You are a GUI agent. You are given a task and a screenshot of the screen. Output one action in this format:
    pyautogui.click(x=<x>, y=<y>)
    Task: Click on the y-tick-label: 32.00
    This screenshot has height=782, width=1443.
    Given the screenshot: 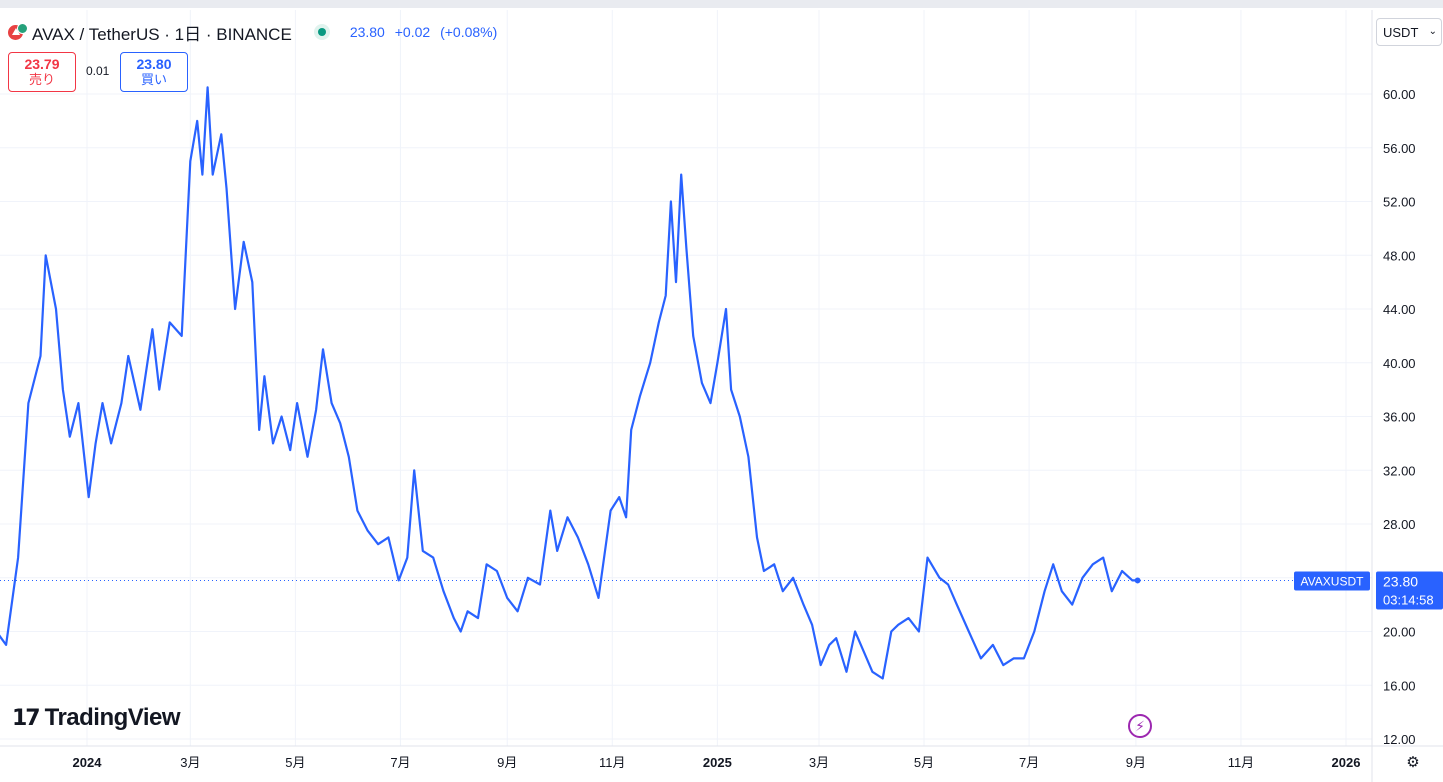 What is the action you would take?
    pyautogui.click(x=1399, y=470)
    